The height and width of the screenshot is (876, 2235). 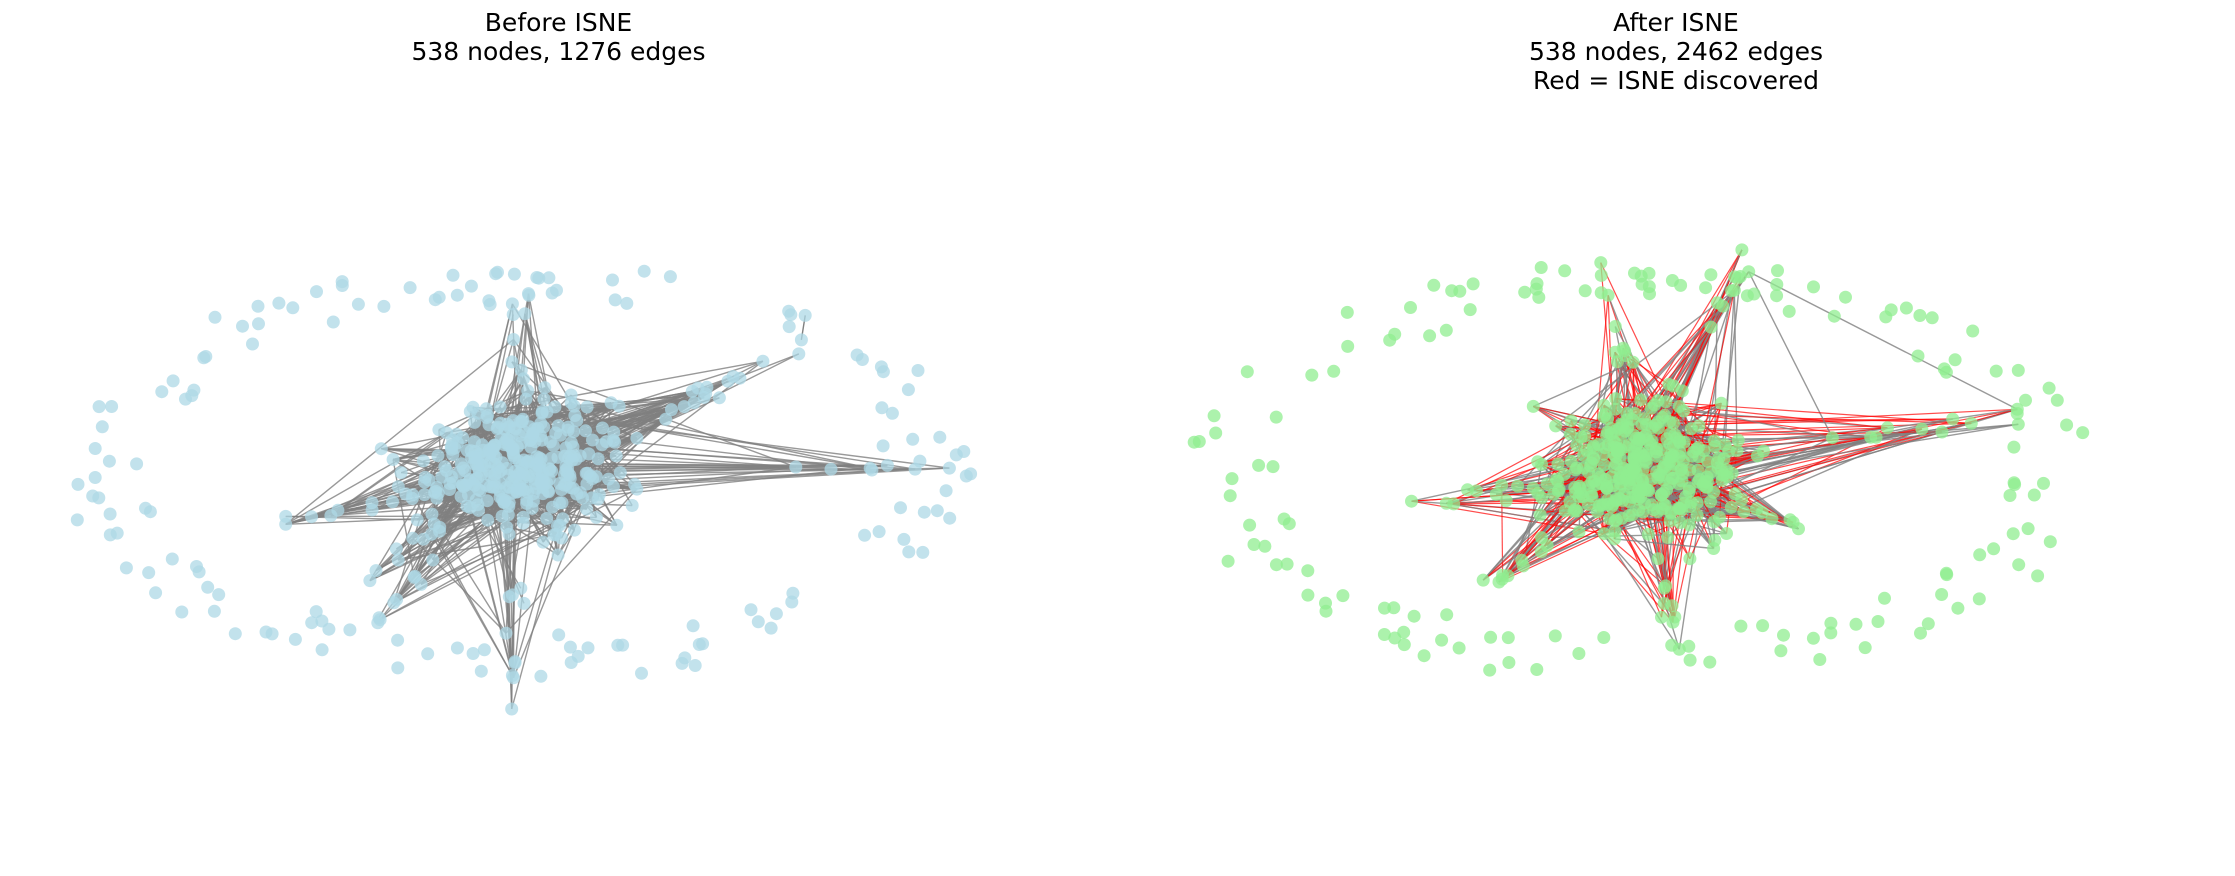 I want to click on before-title: Before ISNE 538 nodes, 1276 edges, so click(x=558, y=37).